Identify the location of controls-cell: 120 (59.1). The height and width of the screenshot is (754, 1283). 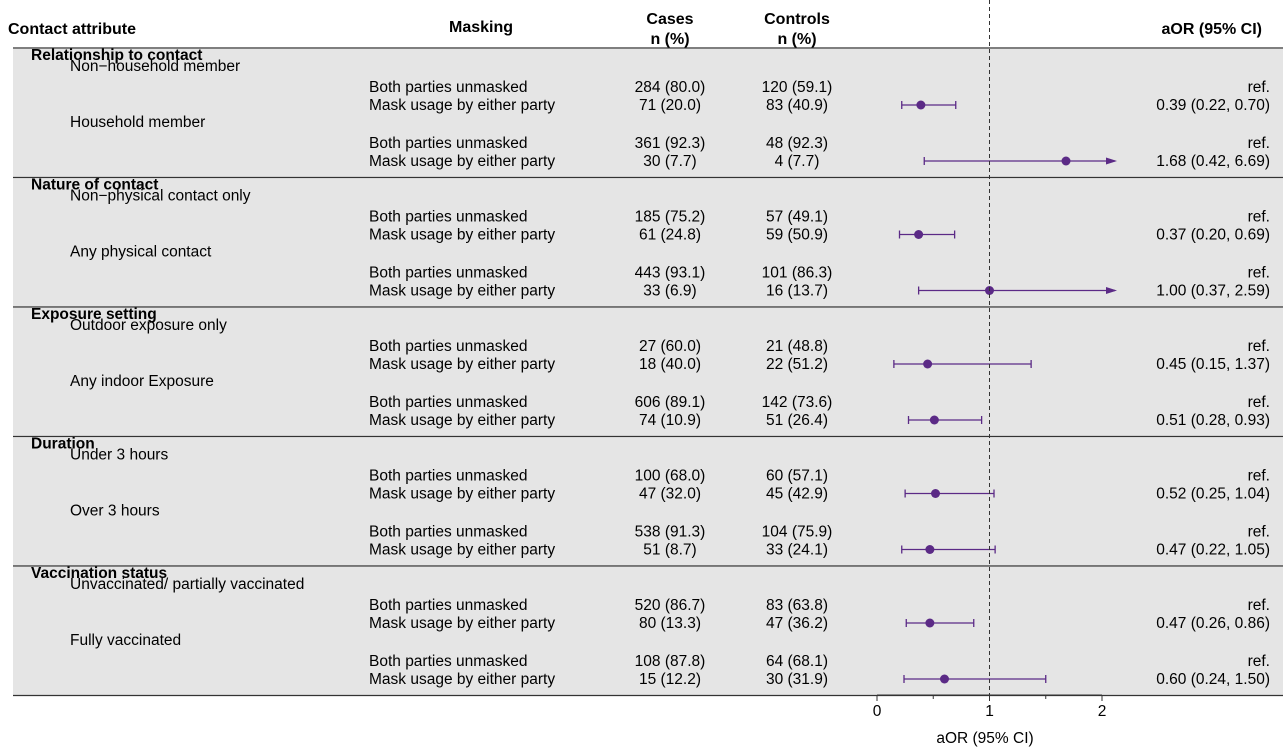
(797, 87).